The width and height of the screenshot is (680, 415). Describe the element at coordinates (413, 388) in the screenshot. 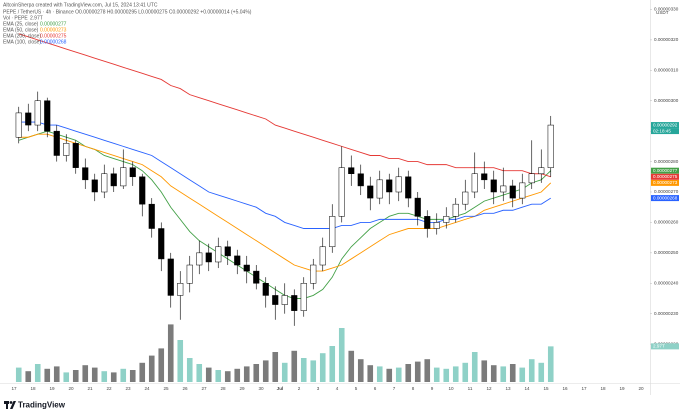

I see `x-tick-label: 8` at that location.